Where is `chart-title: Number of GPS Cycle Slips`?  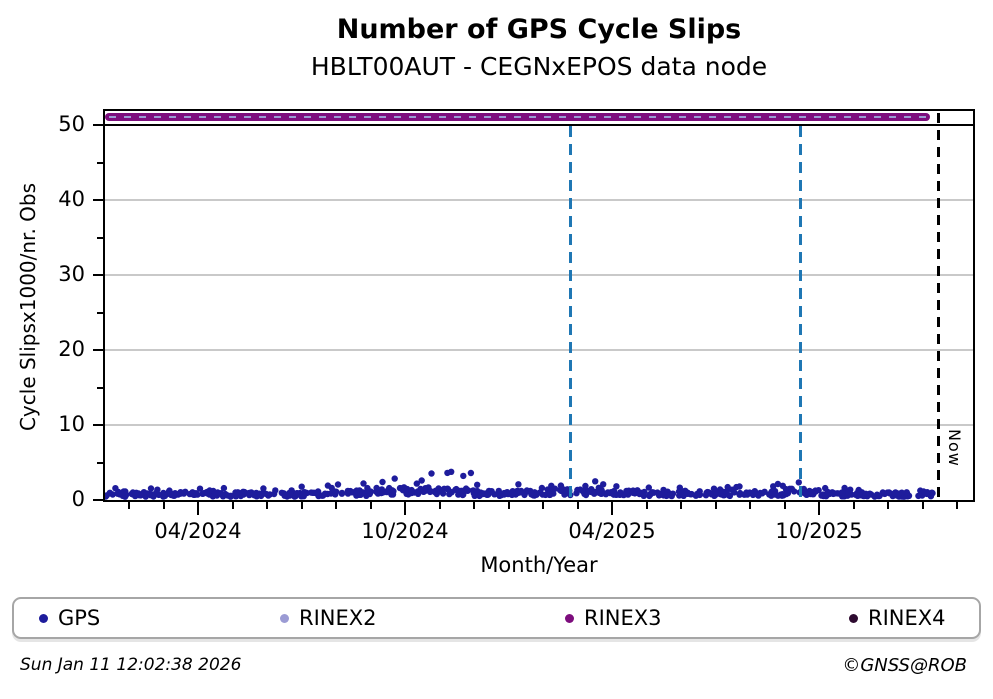
chart-title: Number of GPS Cycle Slips is located at coordinates (539, 29).